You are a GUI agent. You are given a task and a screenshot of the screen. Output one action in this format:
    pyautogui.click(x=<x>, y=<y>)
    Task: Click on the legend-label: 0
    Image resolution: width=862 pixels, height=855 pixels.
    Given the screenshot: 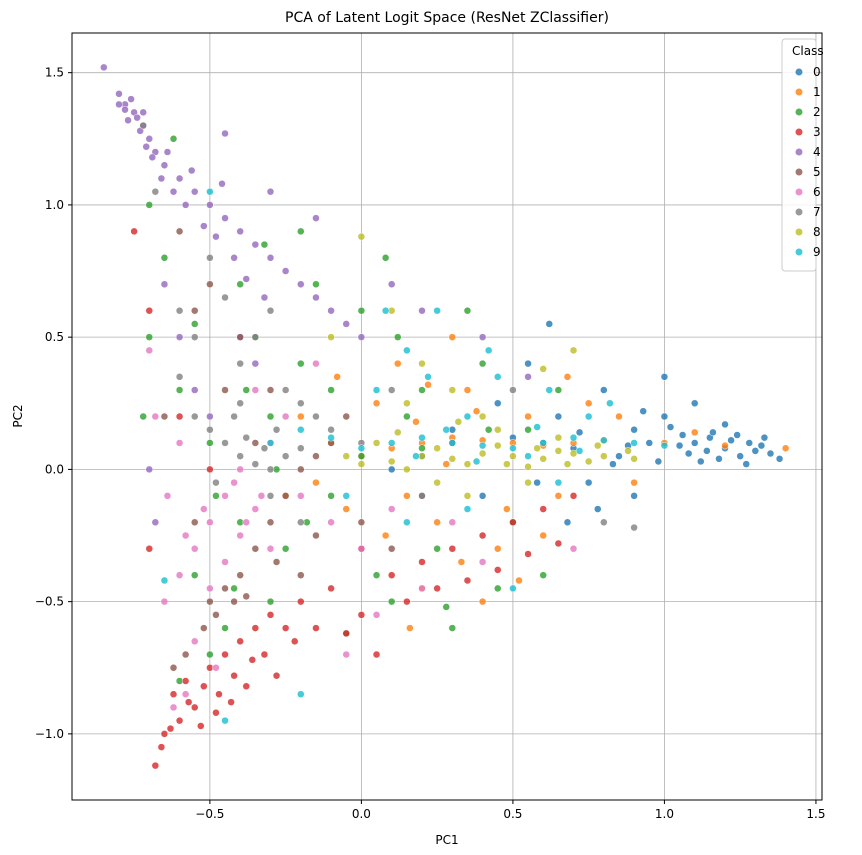 What is the action you would take?
    pyautogui.click(x=817, y=72)
    